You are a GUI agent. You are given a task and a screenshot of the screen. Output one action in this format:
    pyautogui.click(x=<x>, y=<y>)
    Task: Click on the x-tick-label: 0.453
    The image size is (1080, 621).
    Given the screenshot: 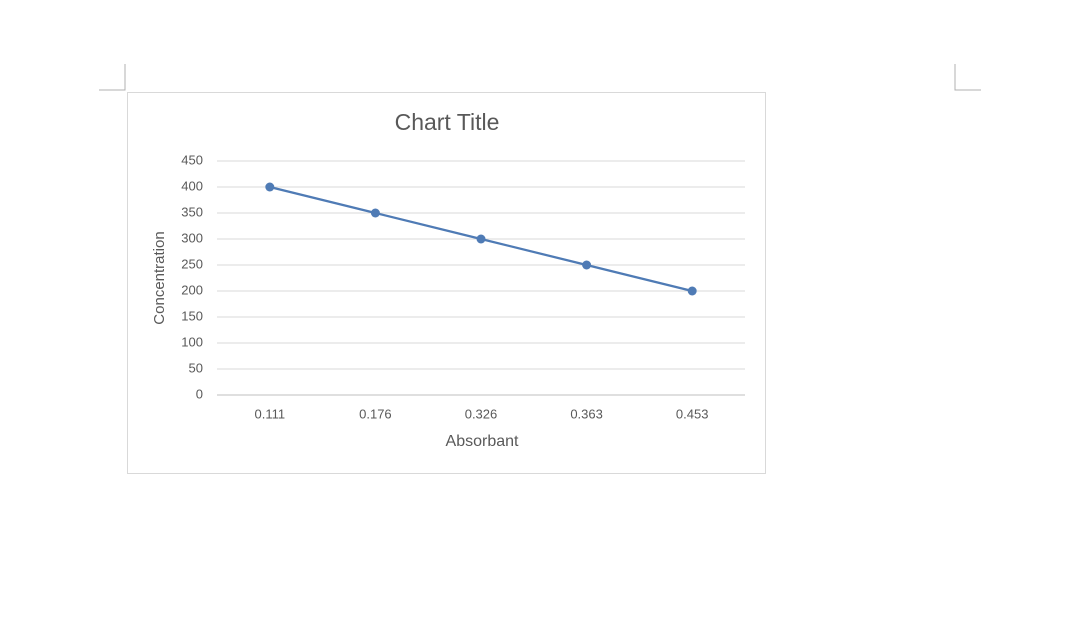 What is the action you would take?
    pyautogui.click(x=692, y=413)
    